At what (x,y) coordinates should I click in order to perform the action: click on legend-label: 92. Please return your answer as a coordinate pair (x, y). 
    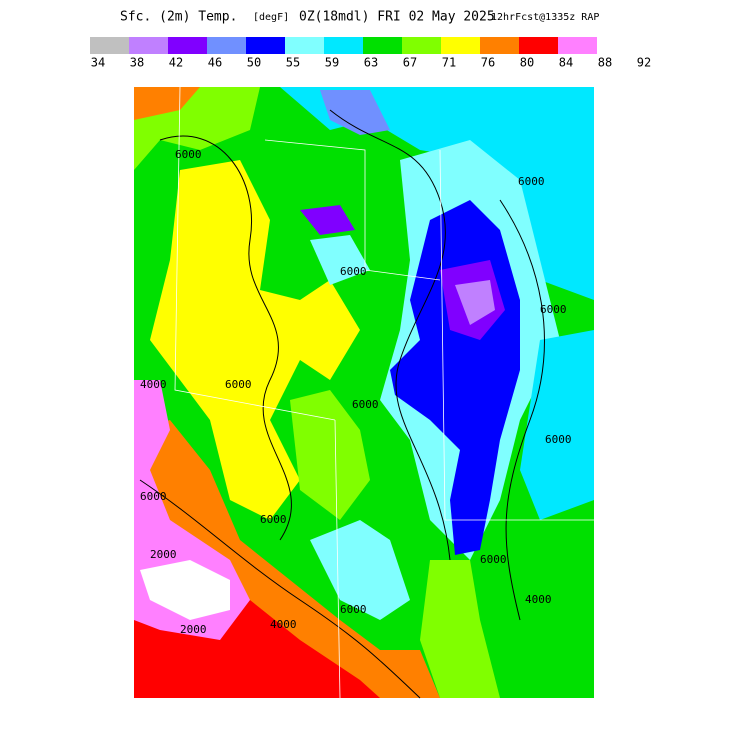
    Looking at the image, I should click on (644, 63).